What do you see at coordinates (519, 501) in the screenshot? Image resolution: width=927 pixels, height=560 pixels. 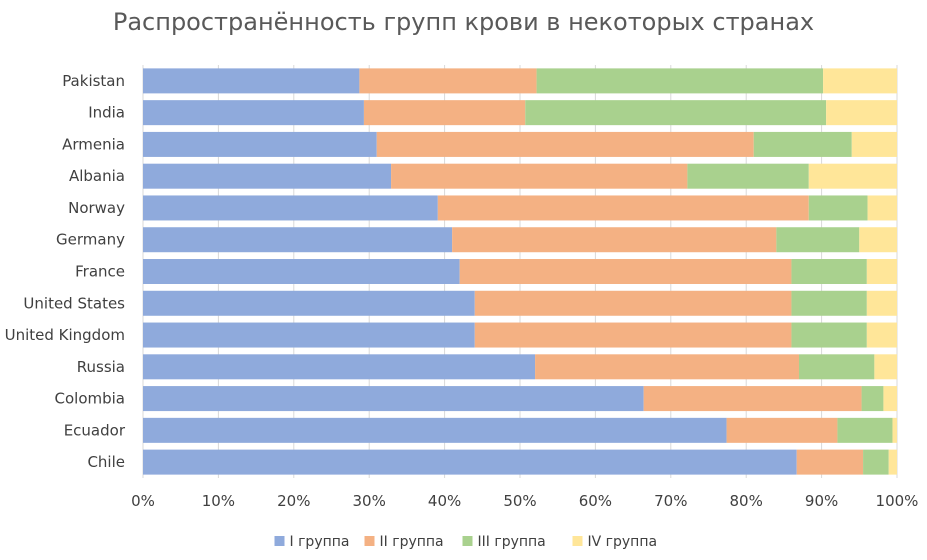 I see `x-tick-label: 50%` at bounding box center [519, 501].